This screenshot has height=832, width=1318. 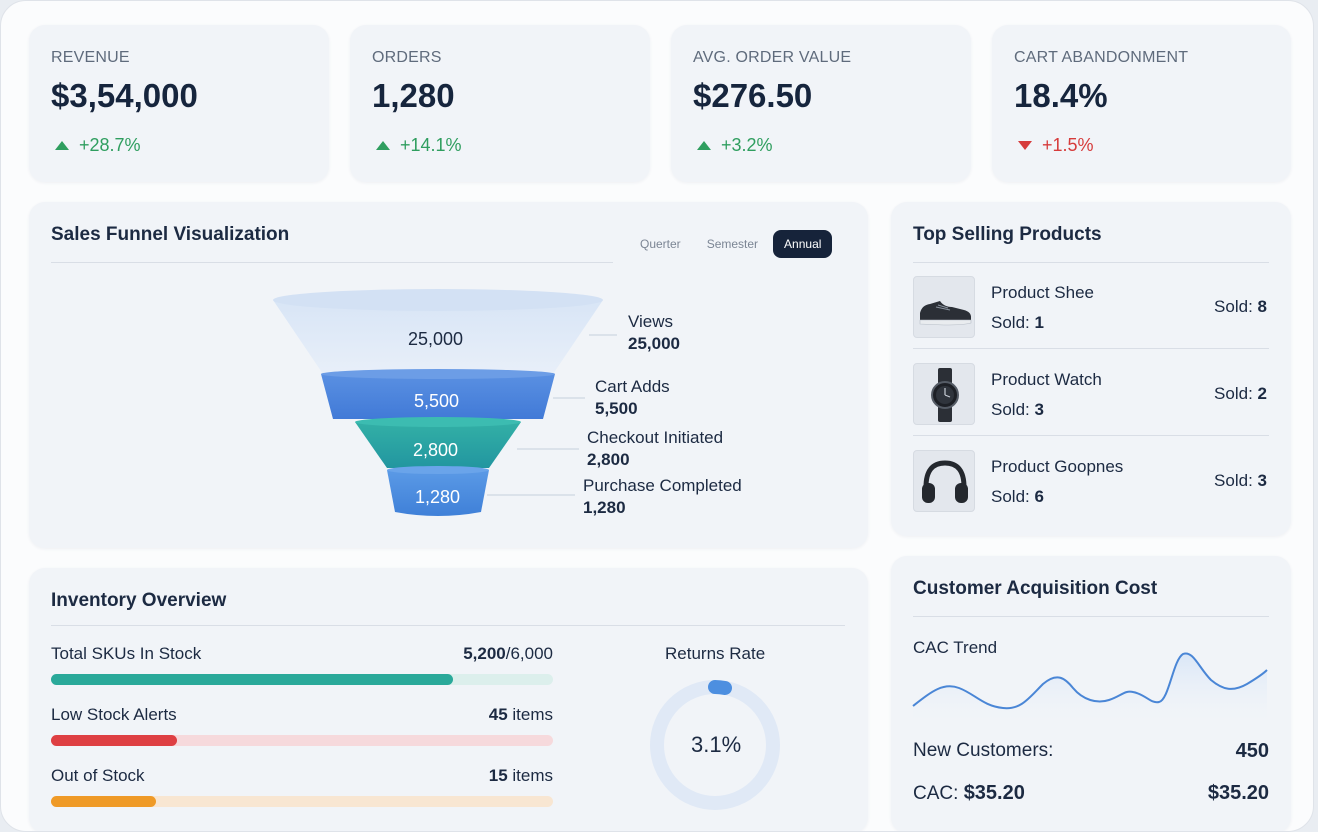 I want to click on sold-value: 6, so click(x=1039, y=496).